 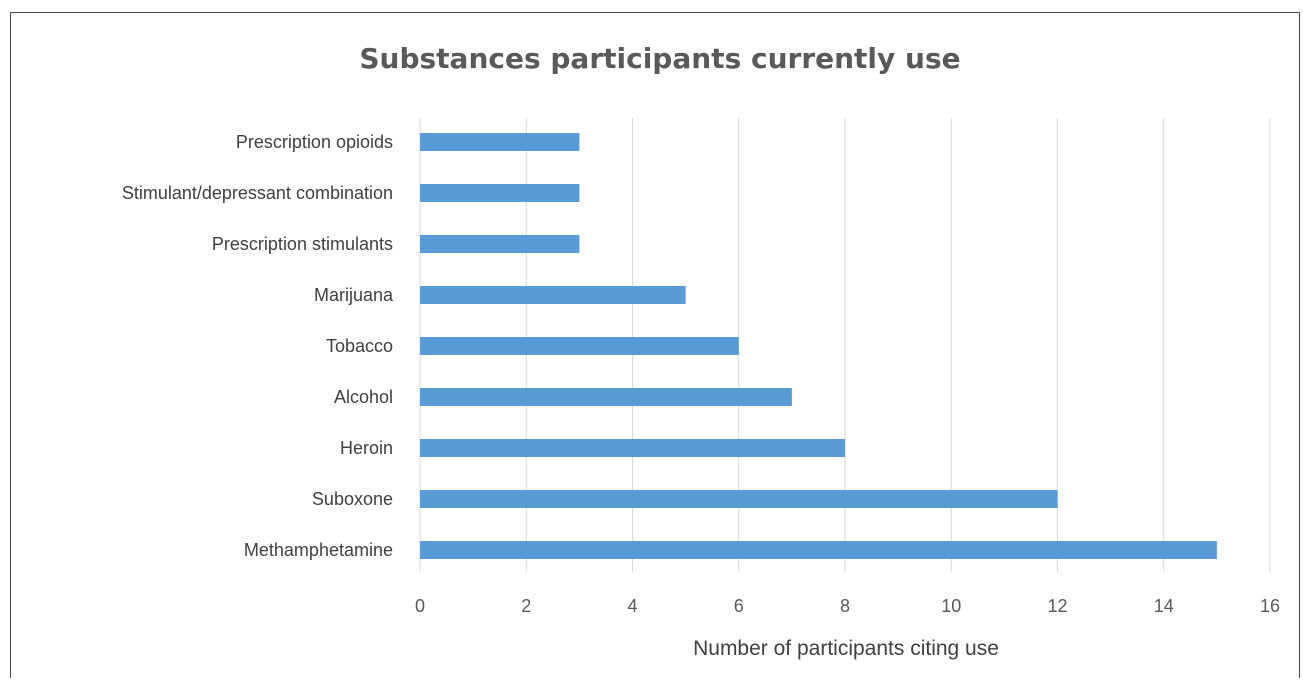 I want to click on category-label: Stimulant/depressant combination, so click(x=257, y=193).